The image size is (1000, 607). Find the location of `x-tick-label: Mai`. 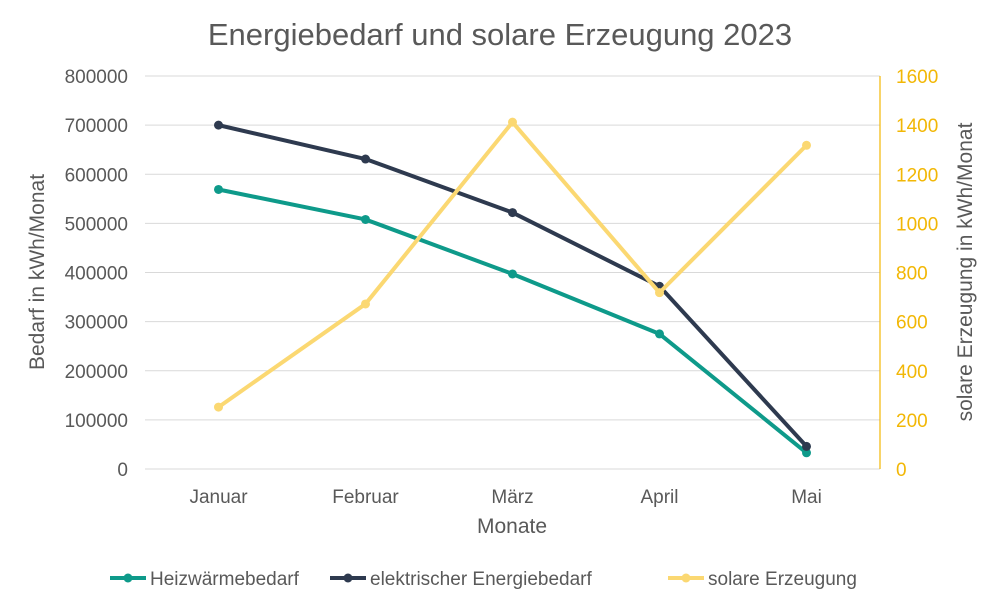

x-tick-label: Mai is located at coordinates (806, 497).